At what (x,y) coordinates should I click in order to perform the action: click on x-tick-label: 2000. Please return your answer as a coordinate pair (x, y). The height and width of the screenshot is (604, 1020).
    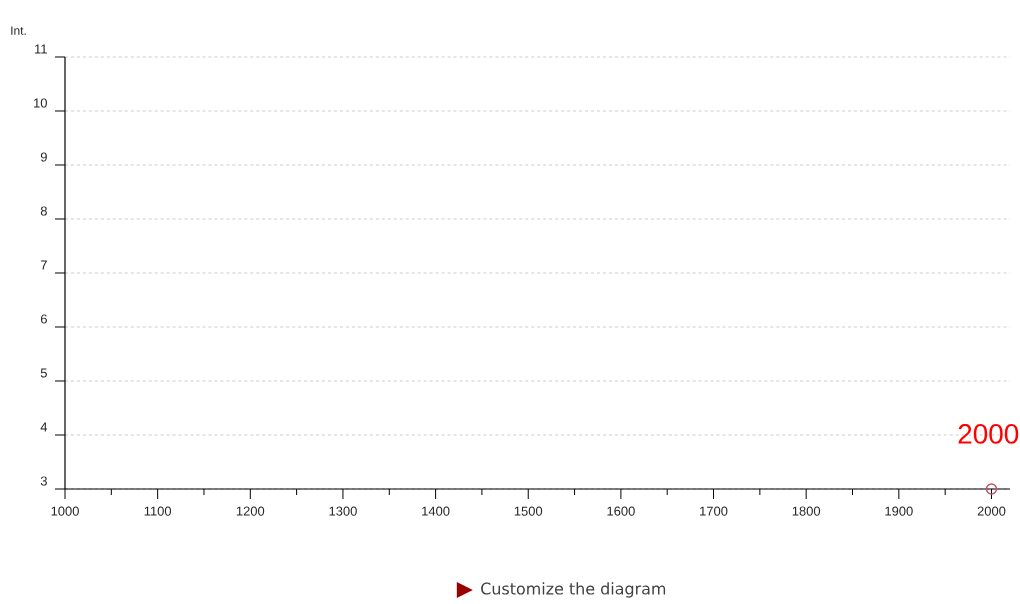
    Looking at the image, I should click on (991, 511).